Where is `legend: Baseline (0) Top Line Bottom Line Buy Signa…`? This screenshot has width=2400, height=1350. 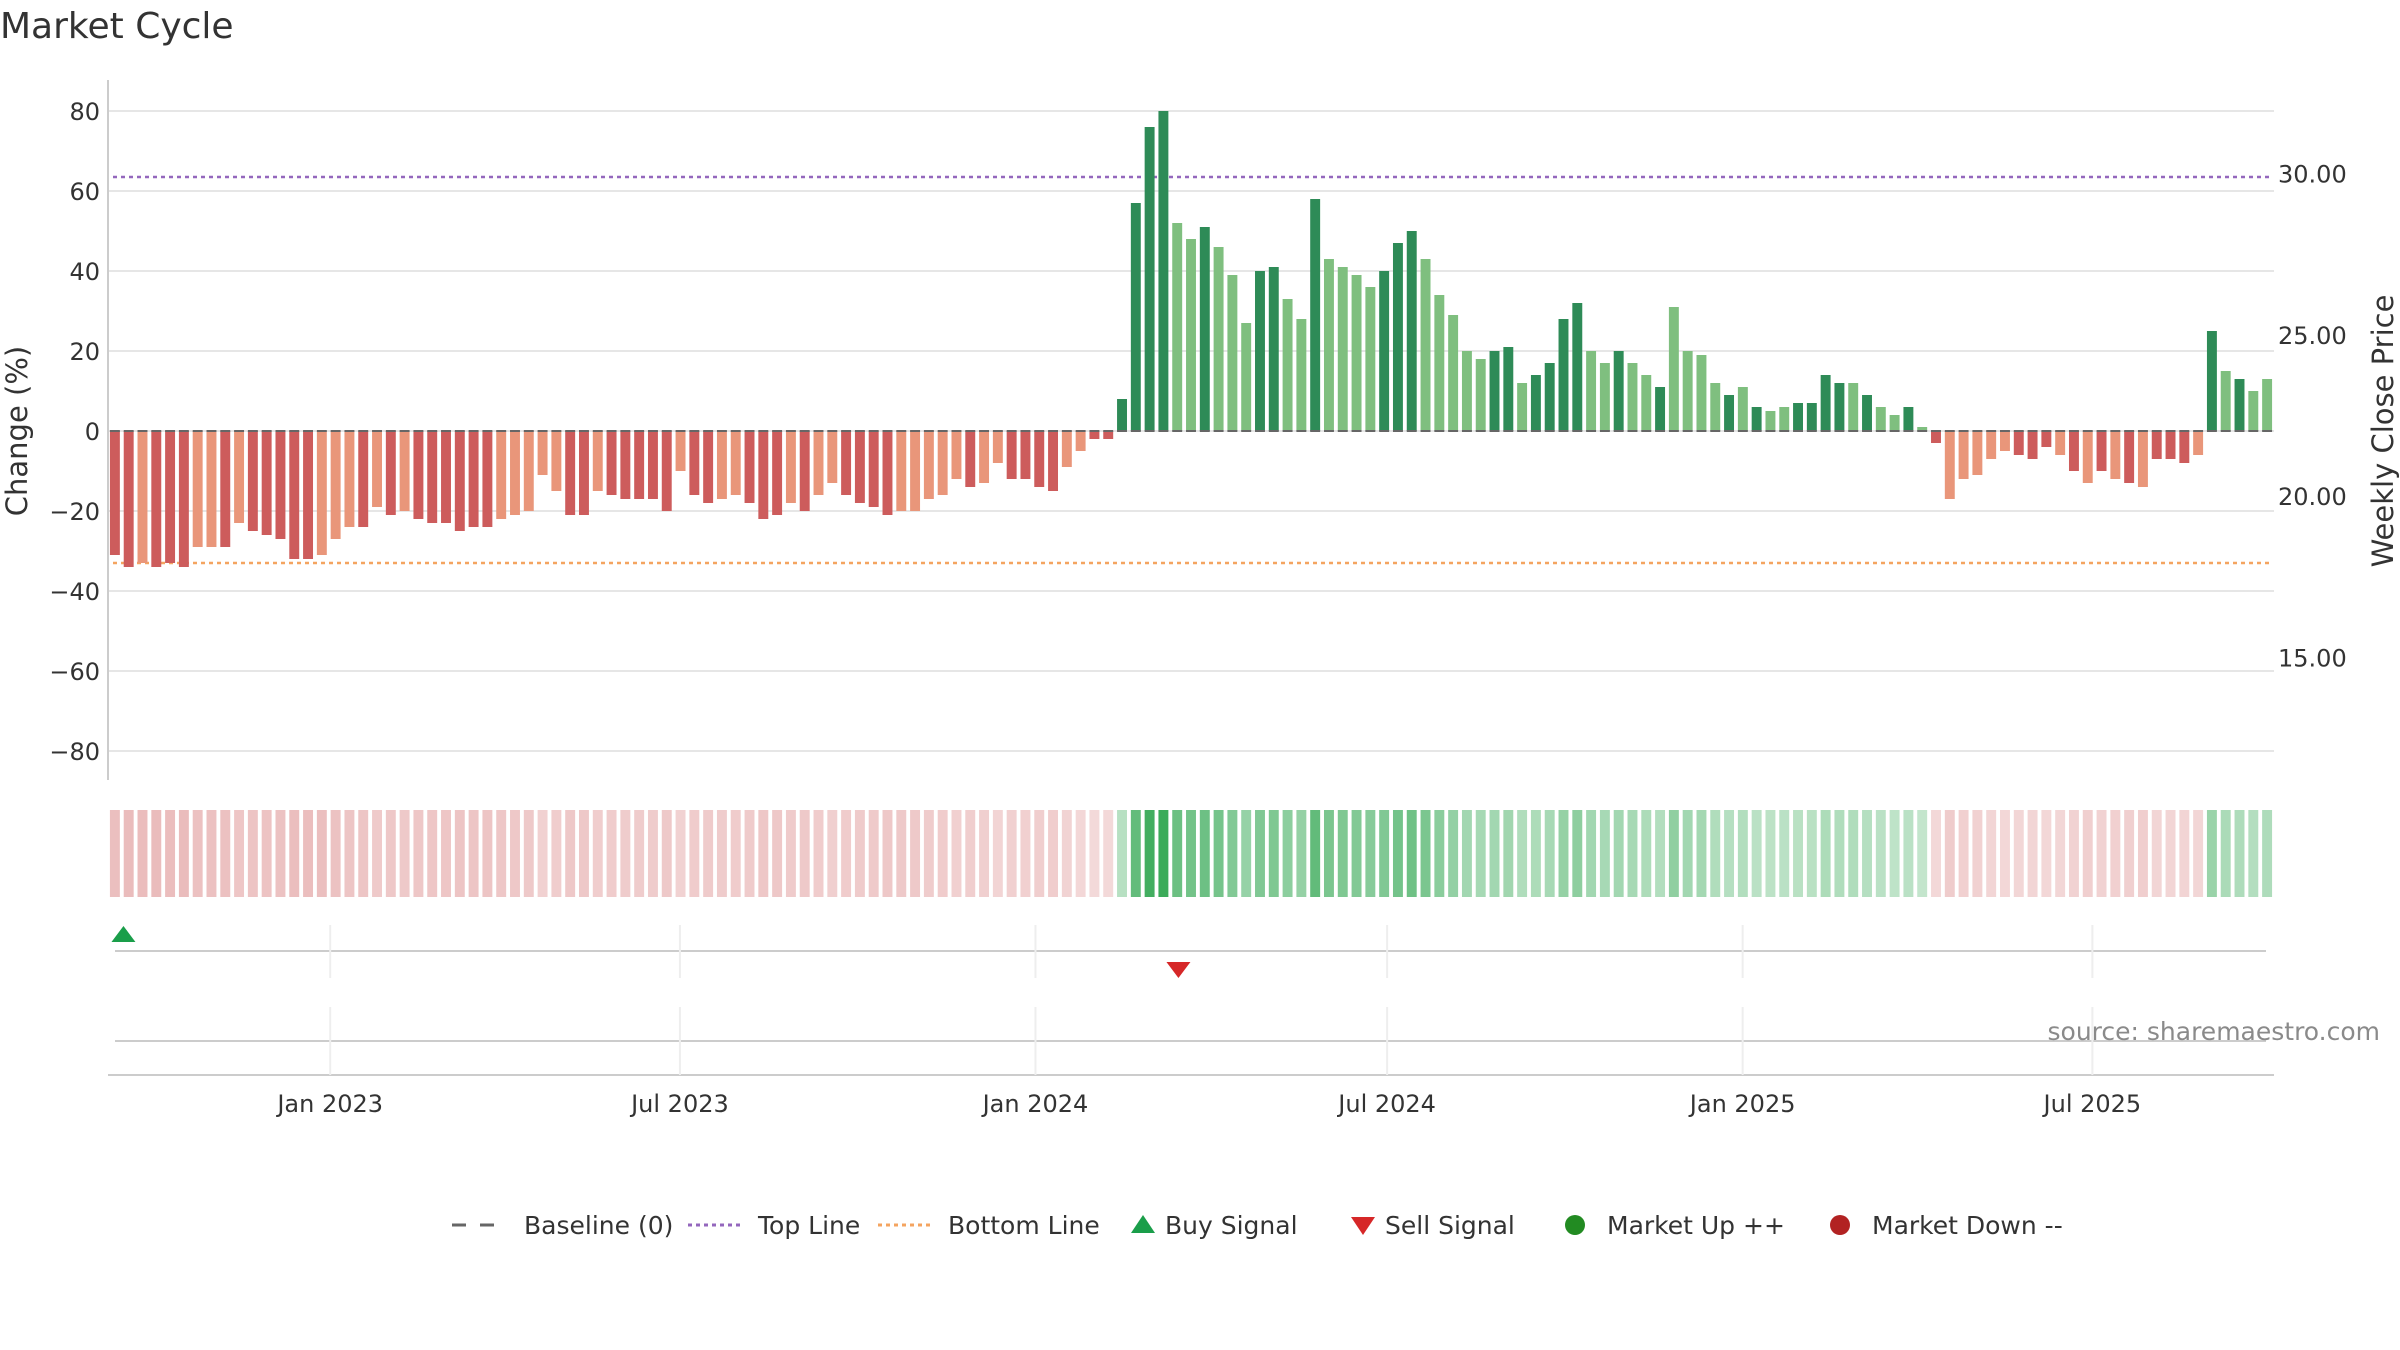
legend: Baseline (0) Top Line Bottom Line Buy Signa… is located at coordinates (1257, 1225).